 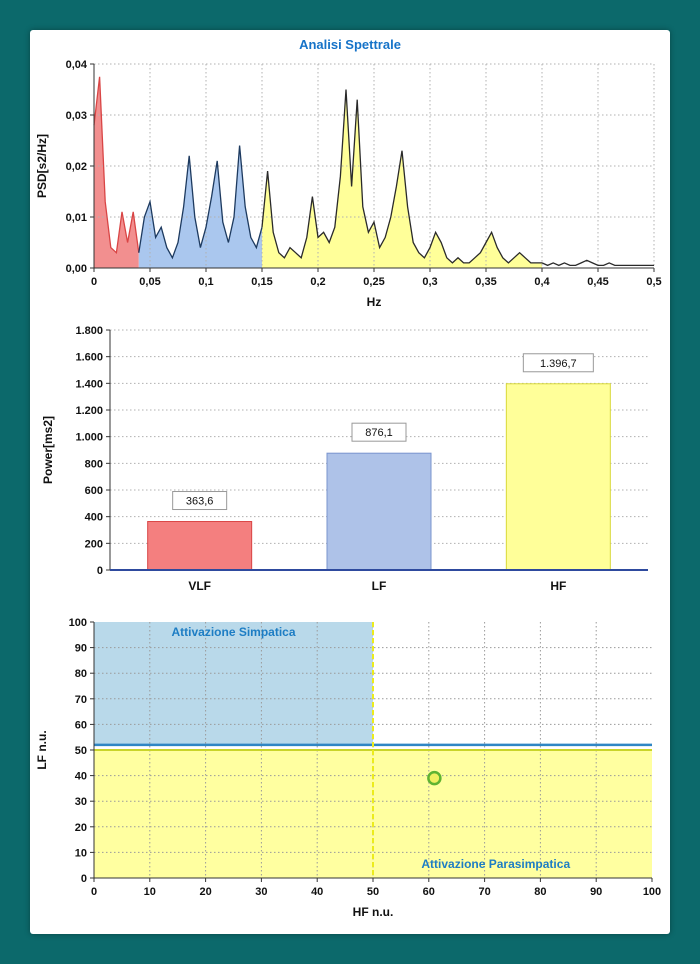 What do you see at coordinates (89, 358) in the screenshot?
I see `y-tick-label: 1.600` at bounding box center [89, 358].